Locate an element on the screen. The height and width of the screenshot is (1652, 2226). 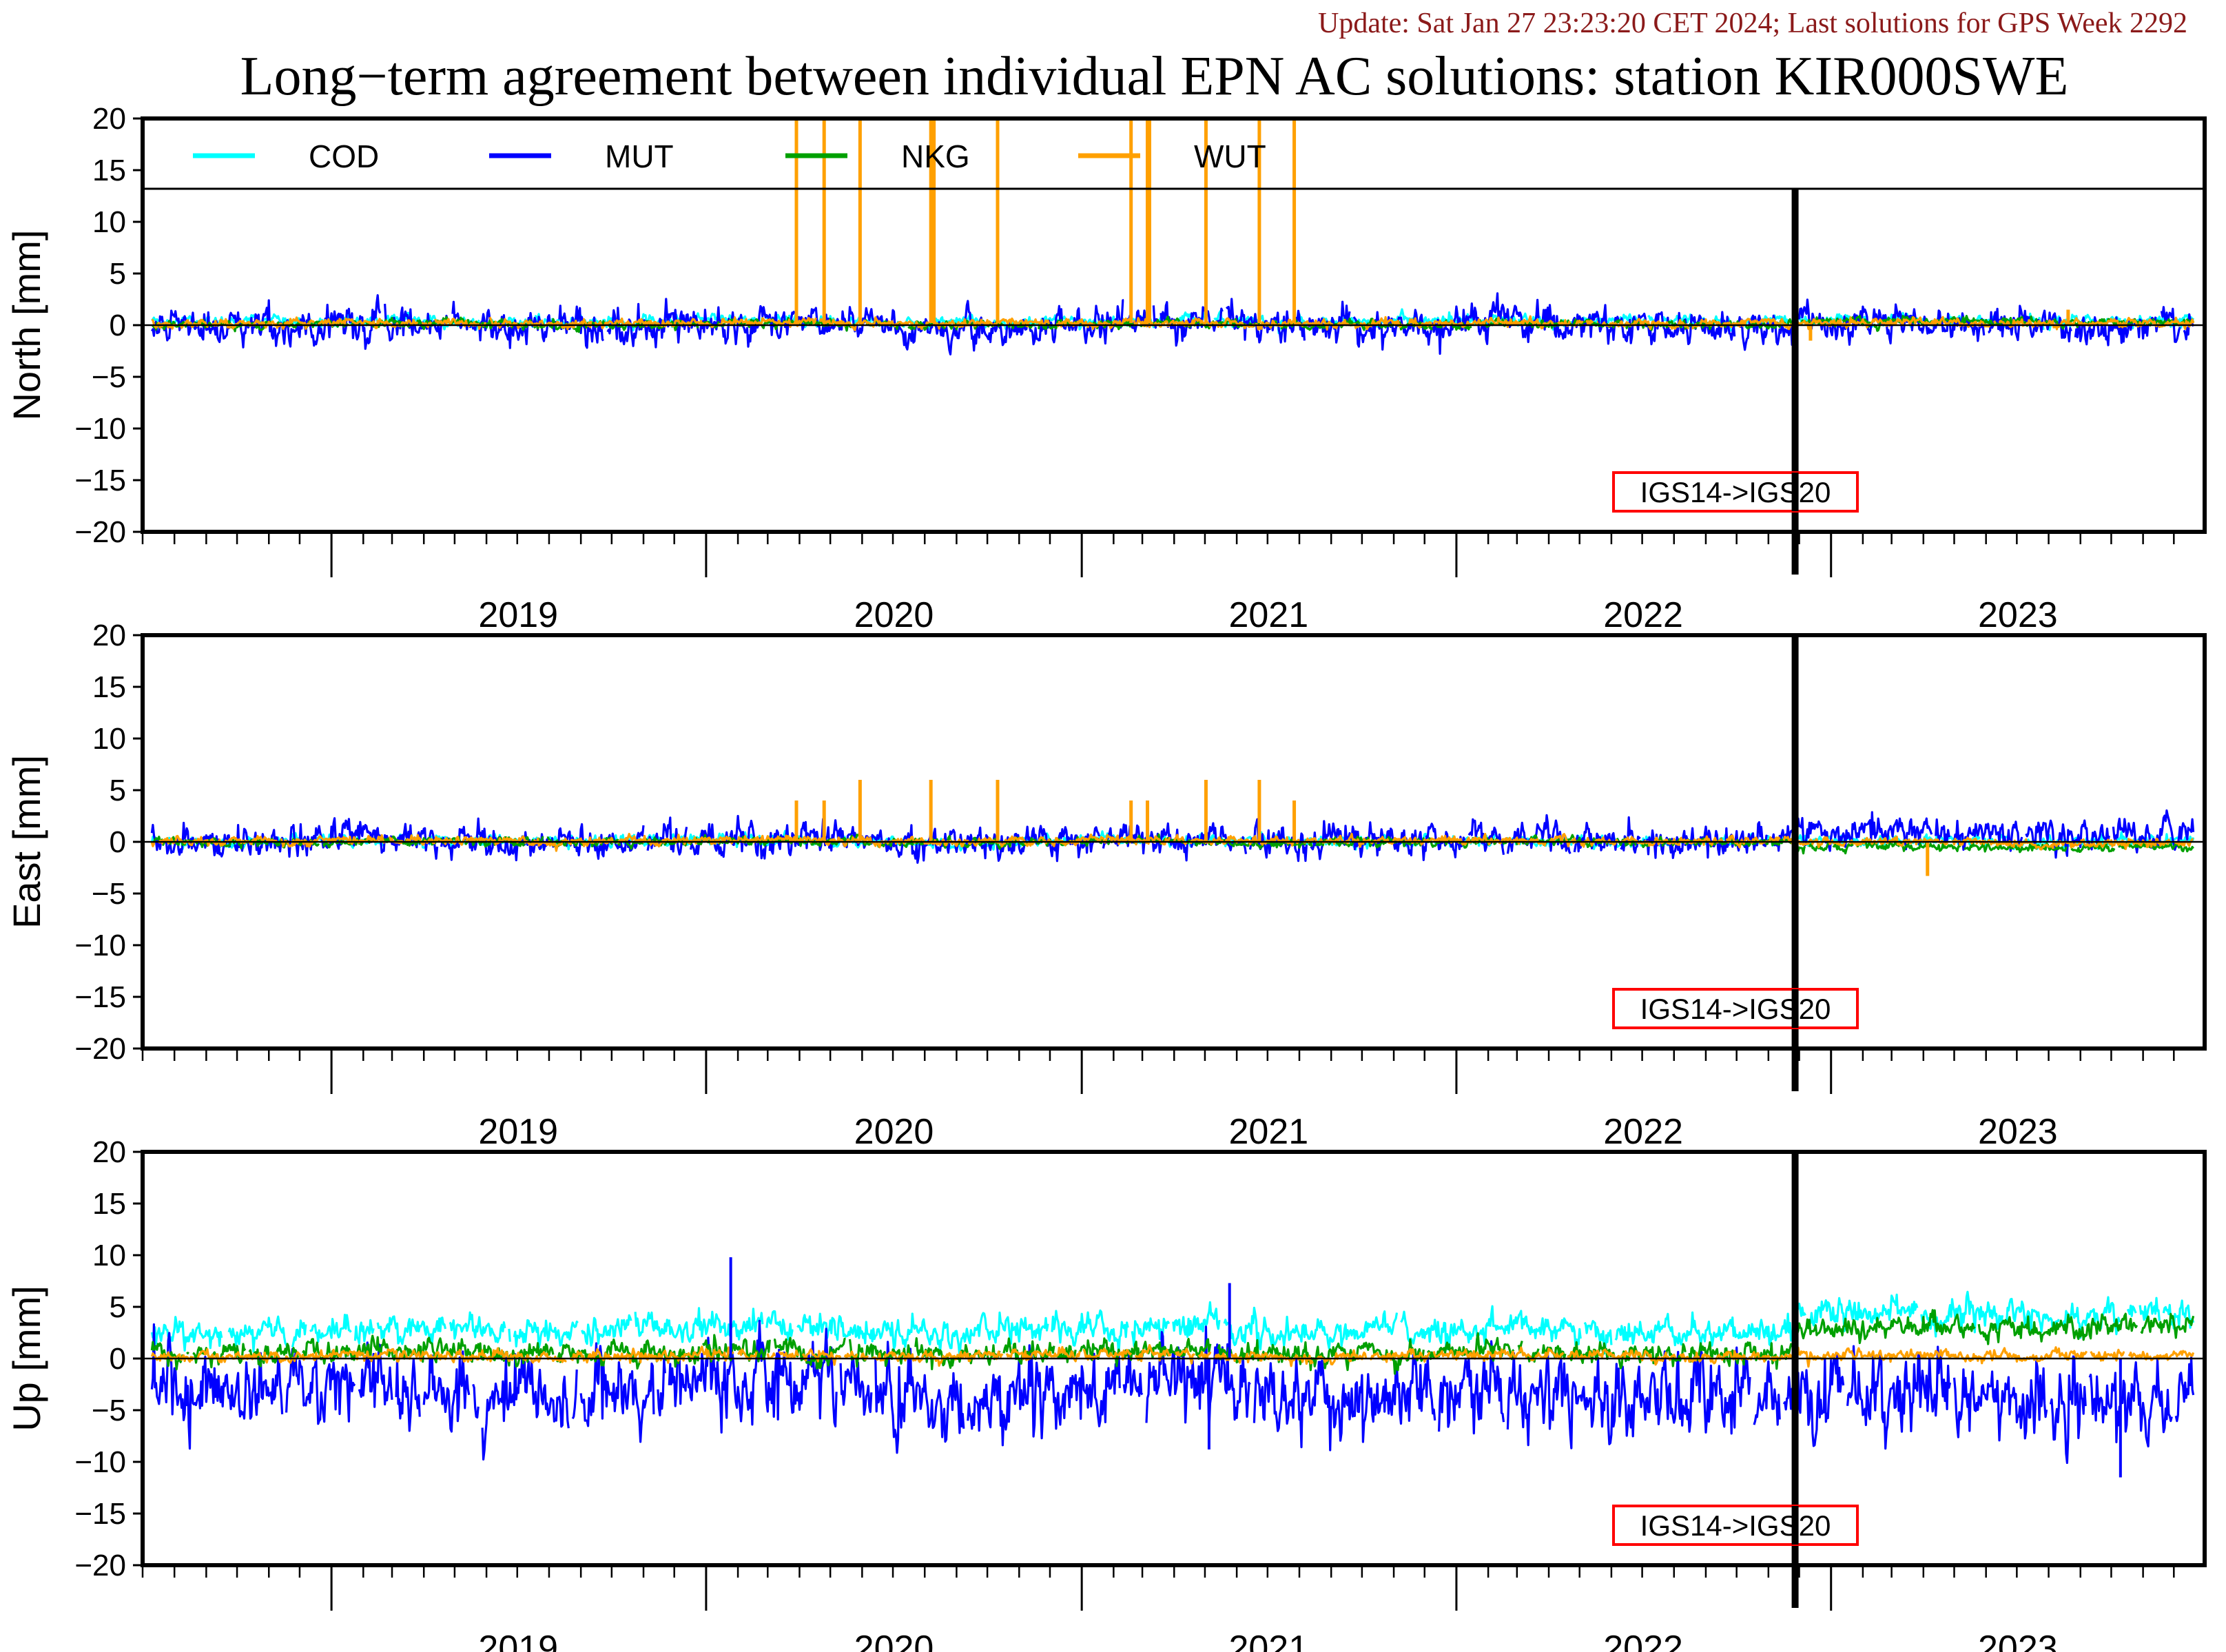
legend-label-wut: WUT is located at coordinates (1230, 156).